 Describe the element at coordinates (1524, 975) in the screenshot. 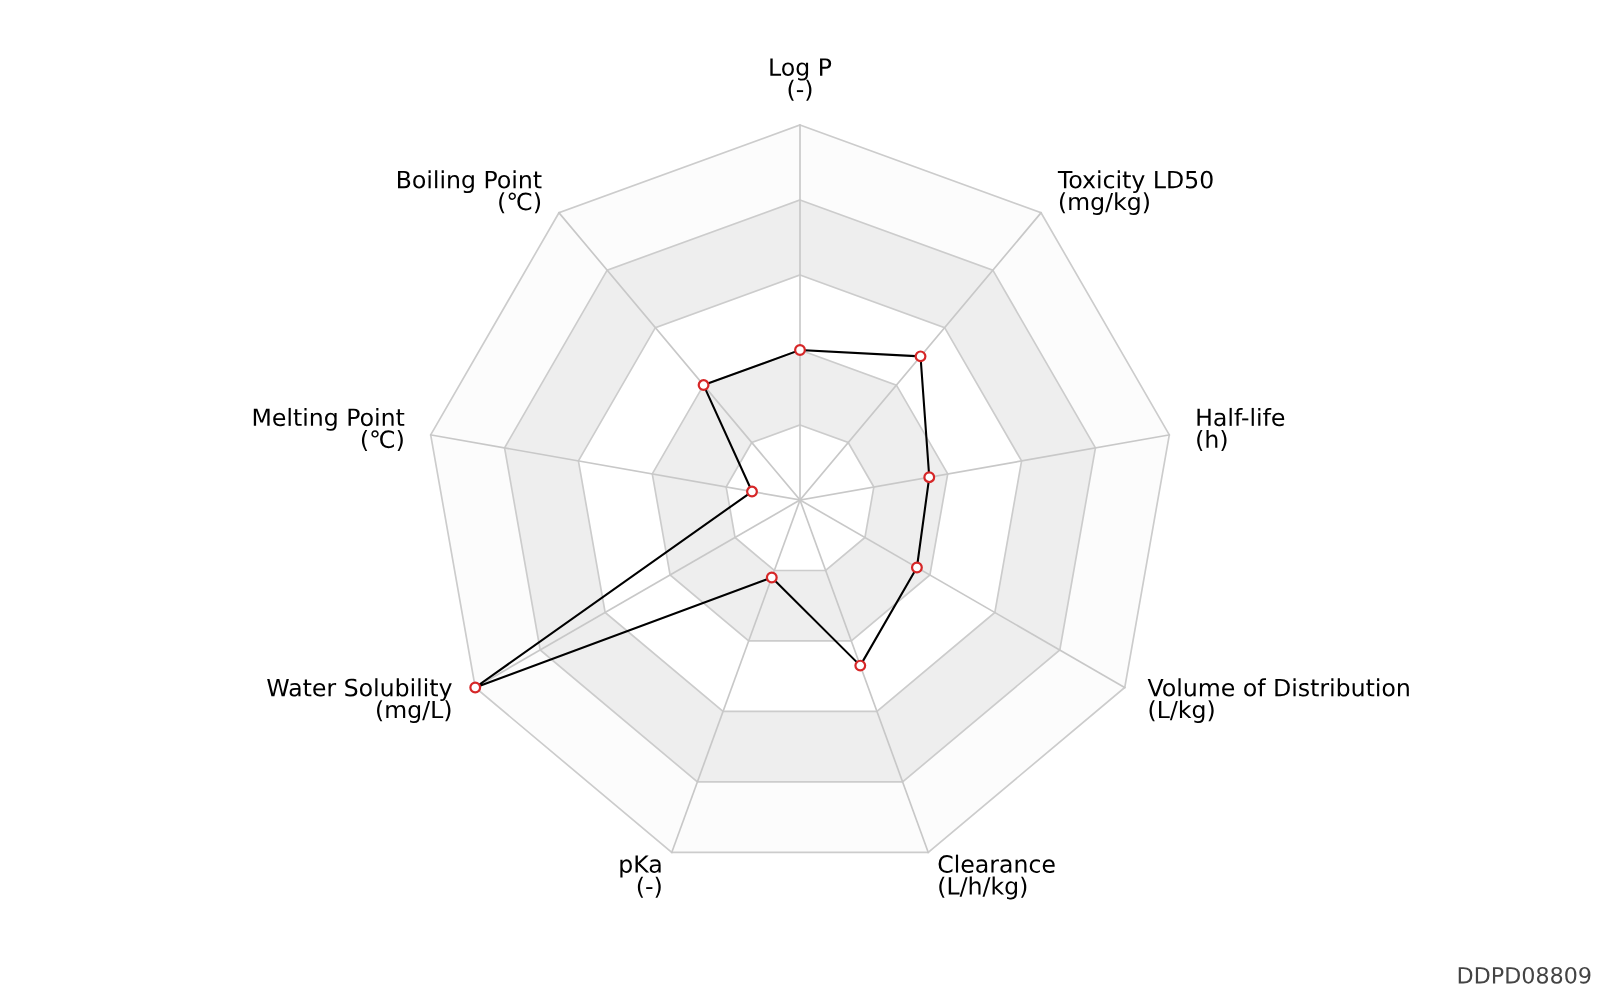

I see `text: DDPD08809` at that location.